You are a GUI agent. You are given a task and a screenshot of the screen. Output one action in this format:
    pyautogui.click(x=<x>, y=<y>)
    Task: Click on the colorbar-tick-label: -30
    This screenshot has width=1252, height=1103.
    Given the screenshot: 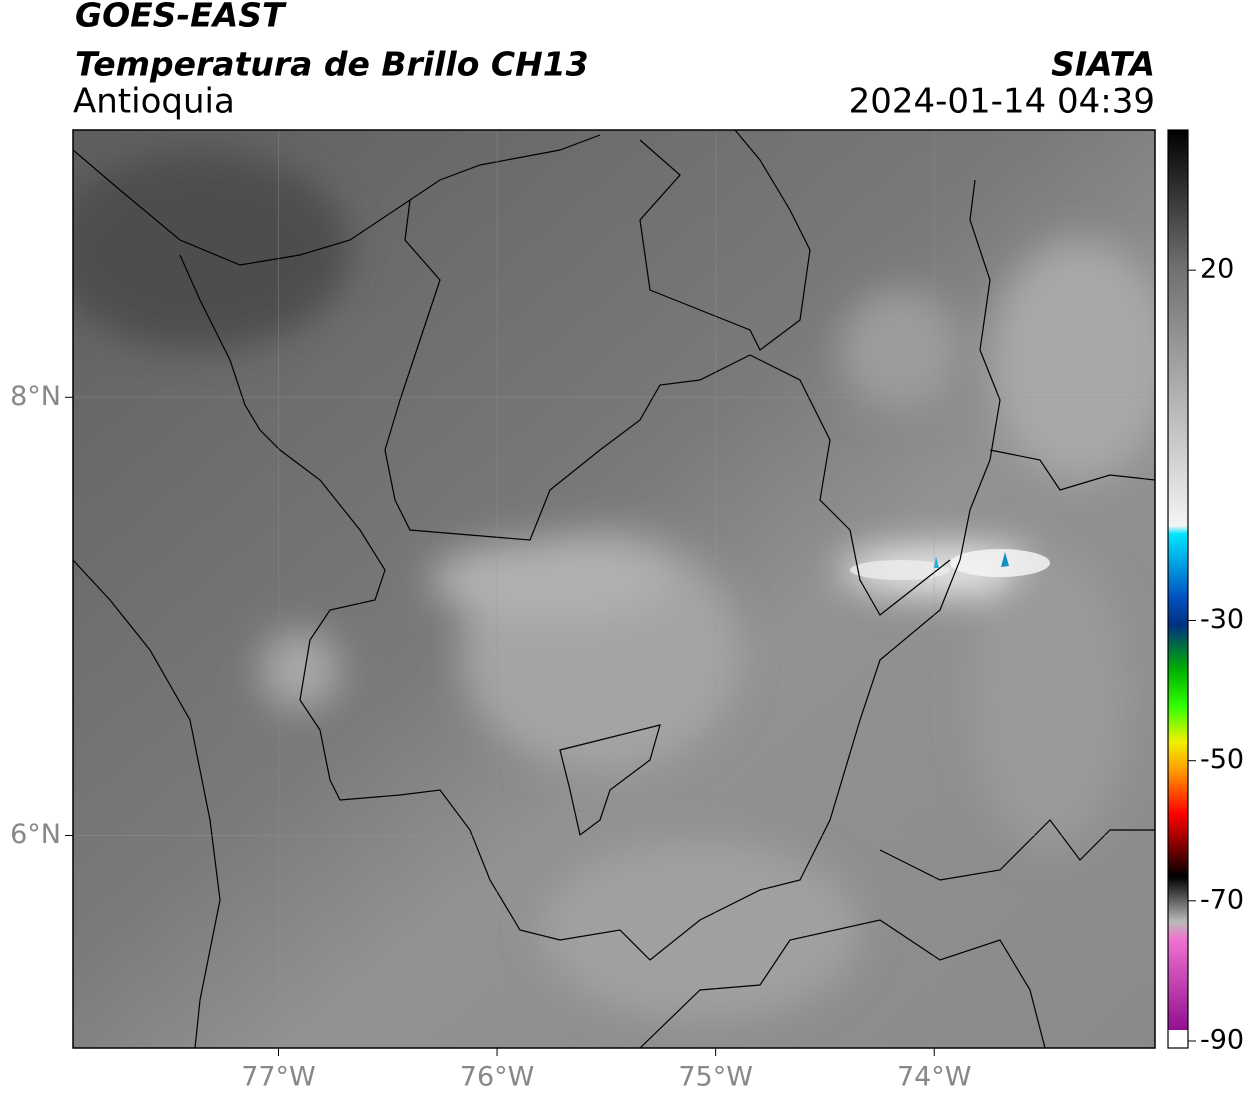 What is the action you would take?
    pyautogui.click(x=1222, y=619)
    